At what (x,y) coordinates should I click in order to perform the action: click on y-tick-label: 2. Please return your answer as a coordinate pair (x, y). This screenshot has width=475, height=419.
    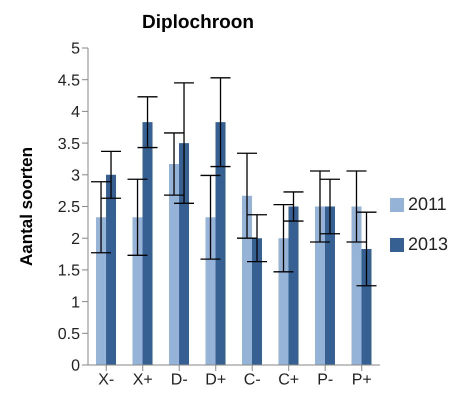
    Looking at the image, I should click on (75, 239).